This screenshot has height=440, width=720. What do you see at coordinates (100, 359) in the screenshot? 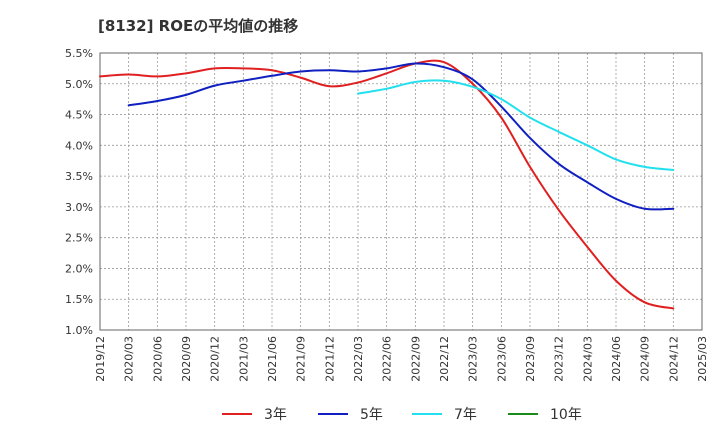
I see `x-tick-label: 2019/12` at bounding box center [100, 359].